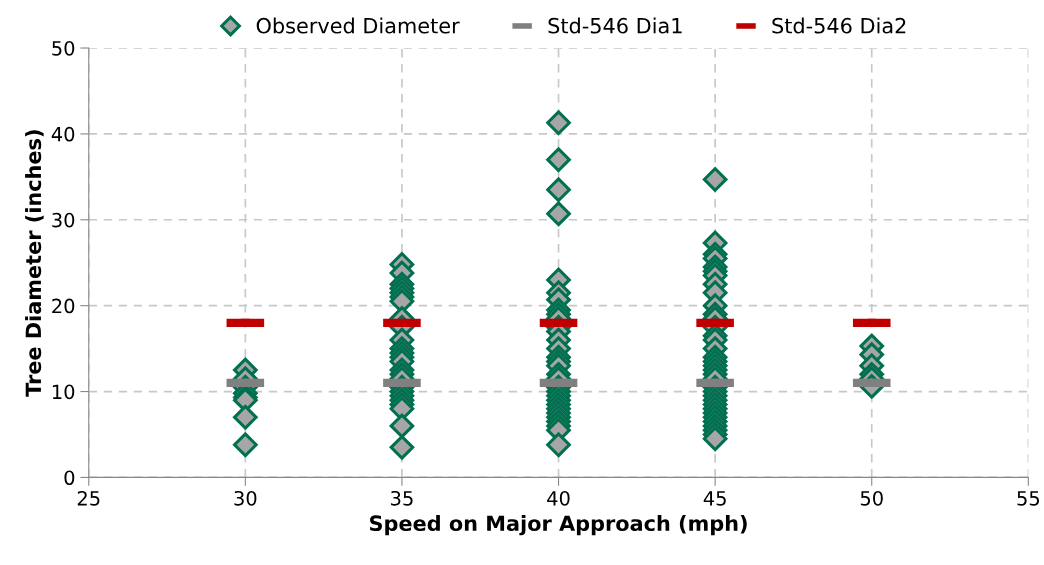  Describe the element at coordinates (245, 498) in the screenshot. I see `x-tick-label: 30` at that location.